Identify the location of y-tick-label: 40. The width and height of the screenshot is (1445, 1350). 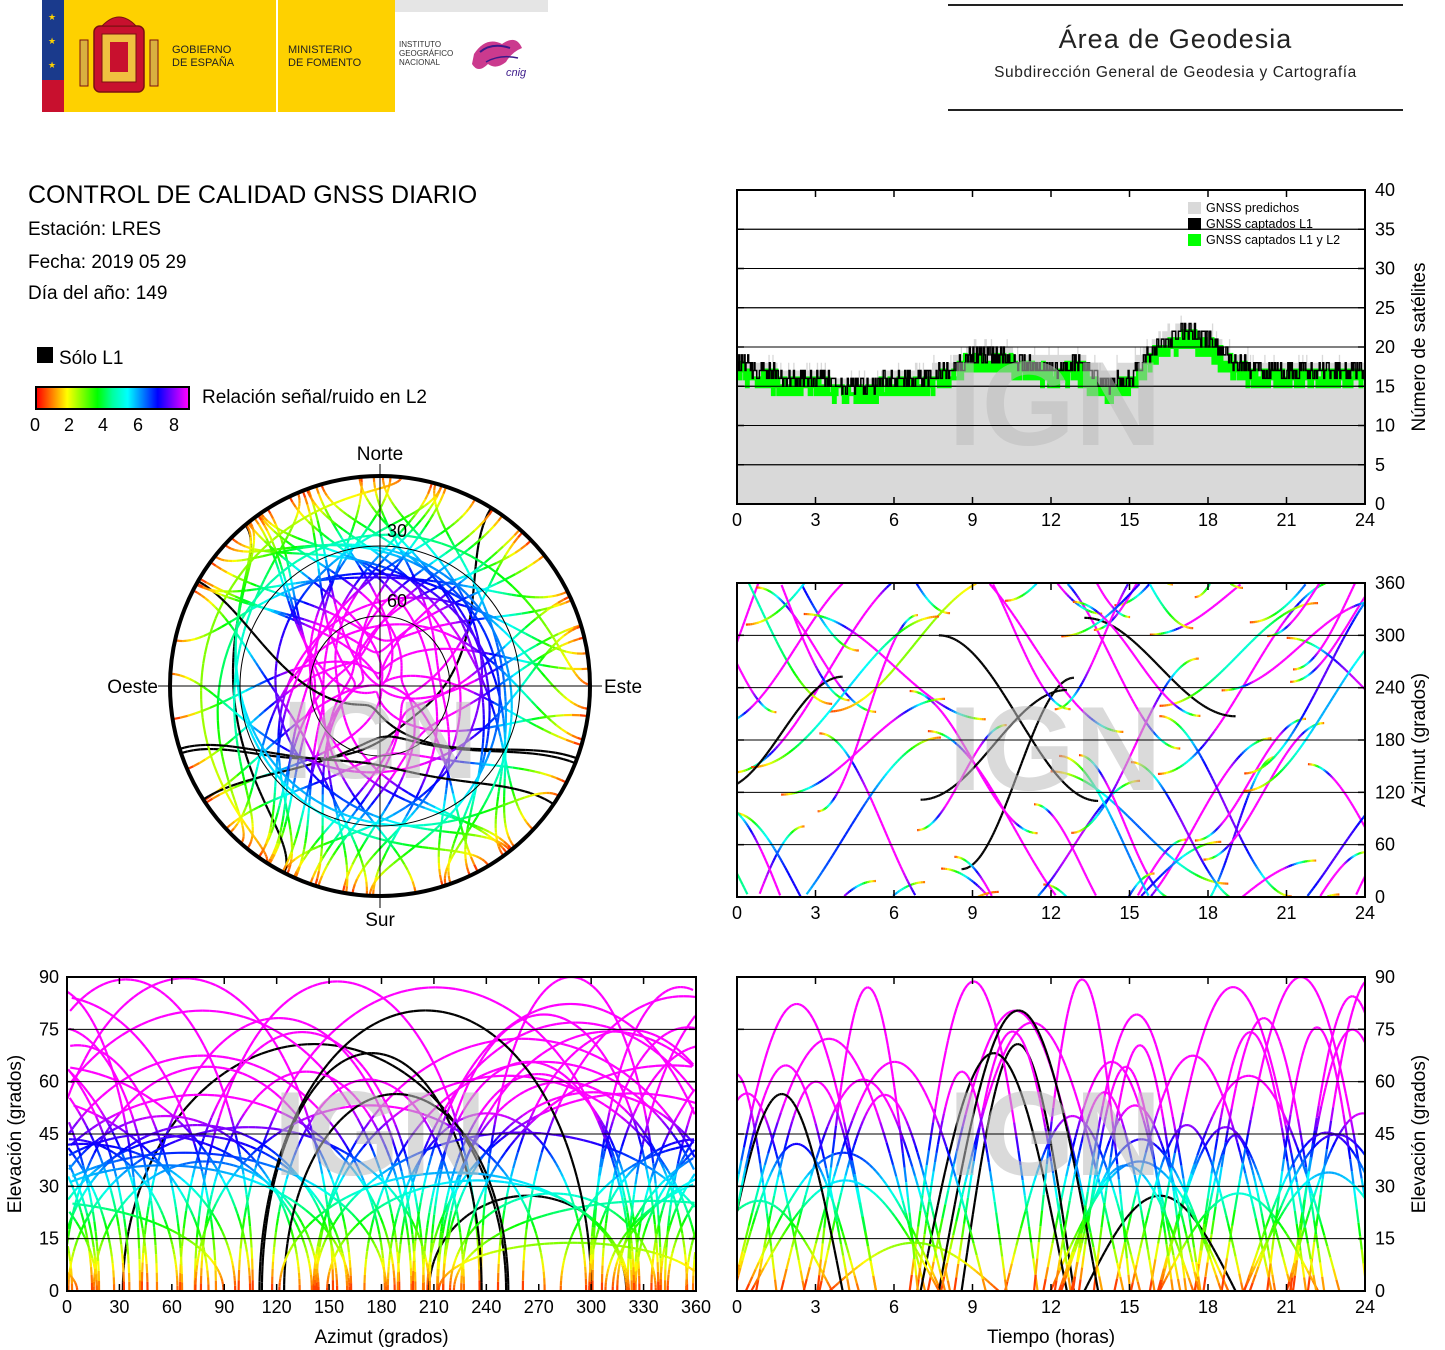
(1385, 190).